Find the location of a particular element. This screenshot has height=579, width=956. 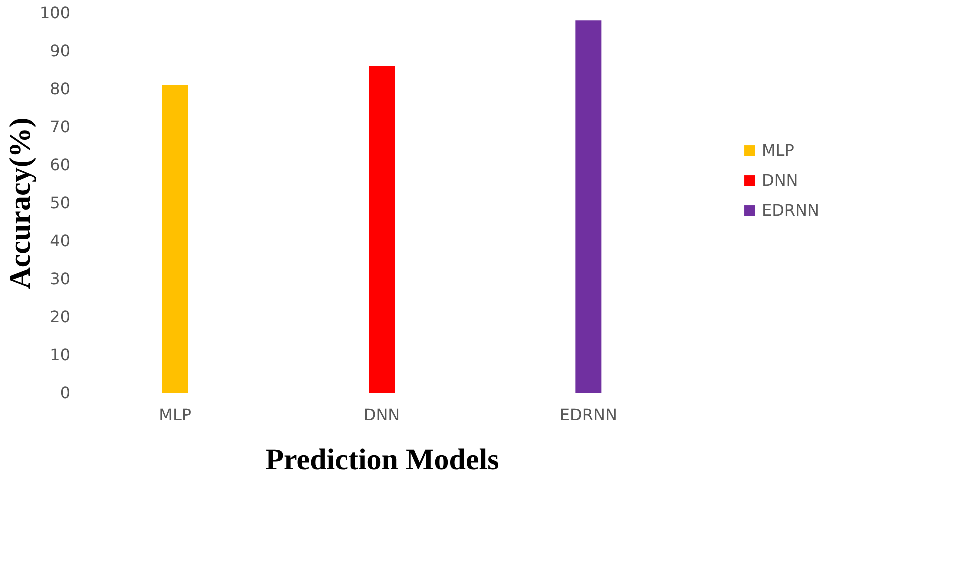

y-tick-label: 30 is located at coordinates (60, 279).